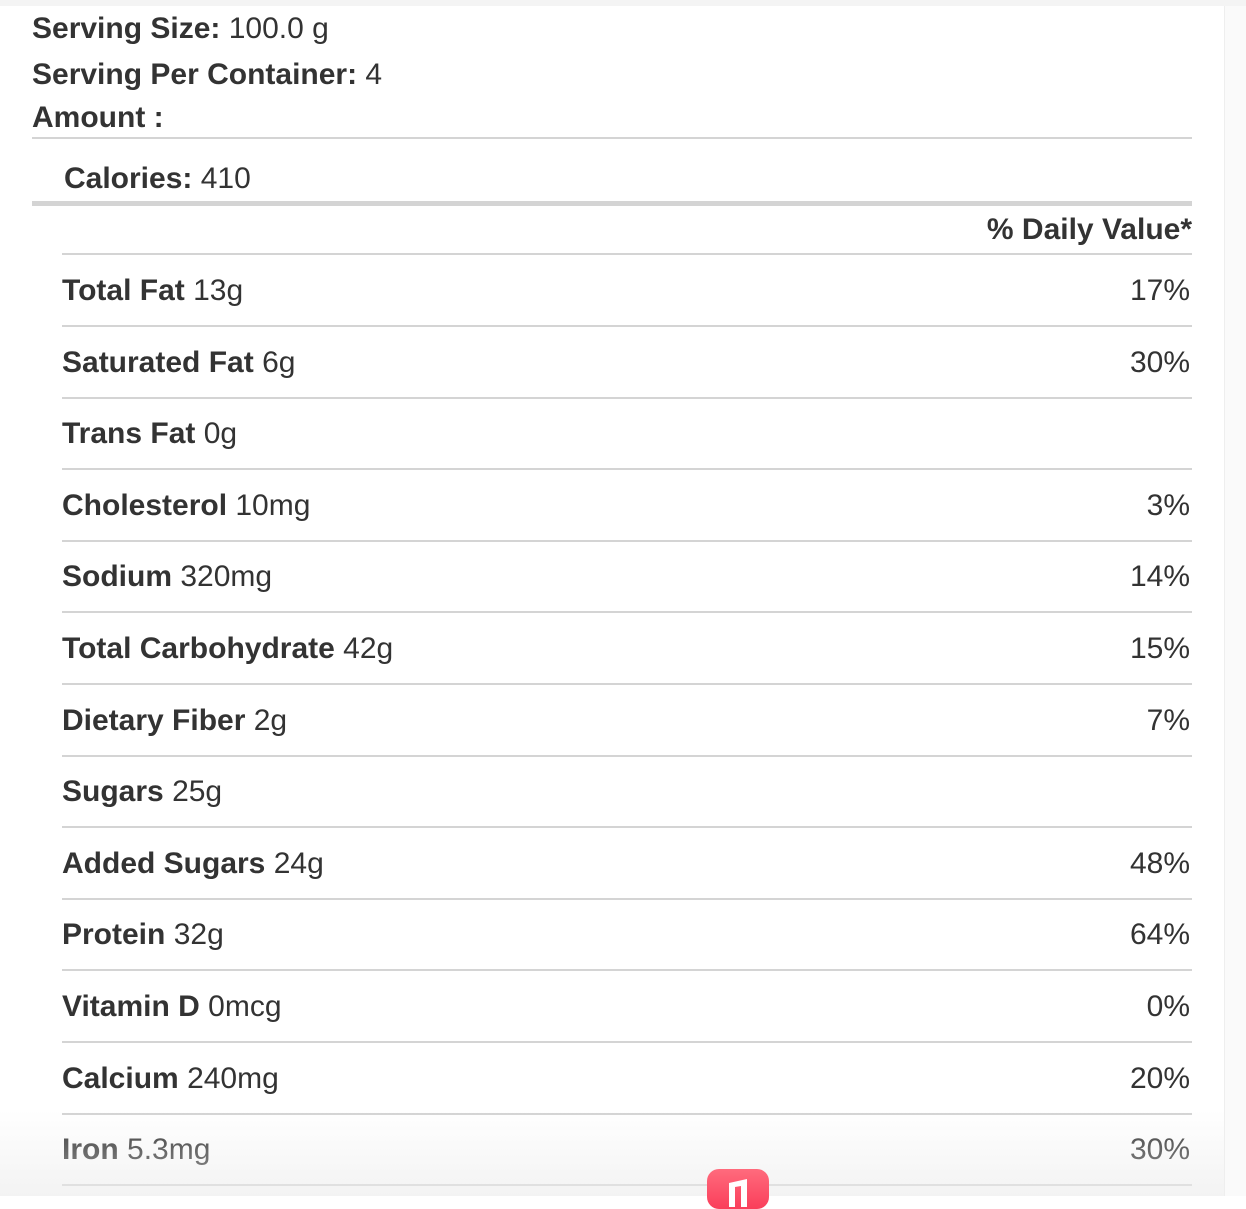 This screenshot has height=1209, width=1246. Describe the element at coordinates (1159, 935) in the screenshot. I see `nutrient-daily-value: 64%` at that location.